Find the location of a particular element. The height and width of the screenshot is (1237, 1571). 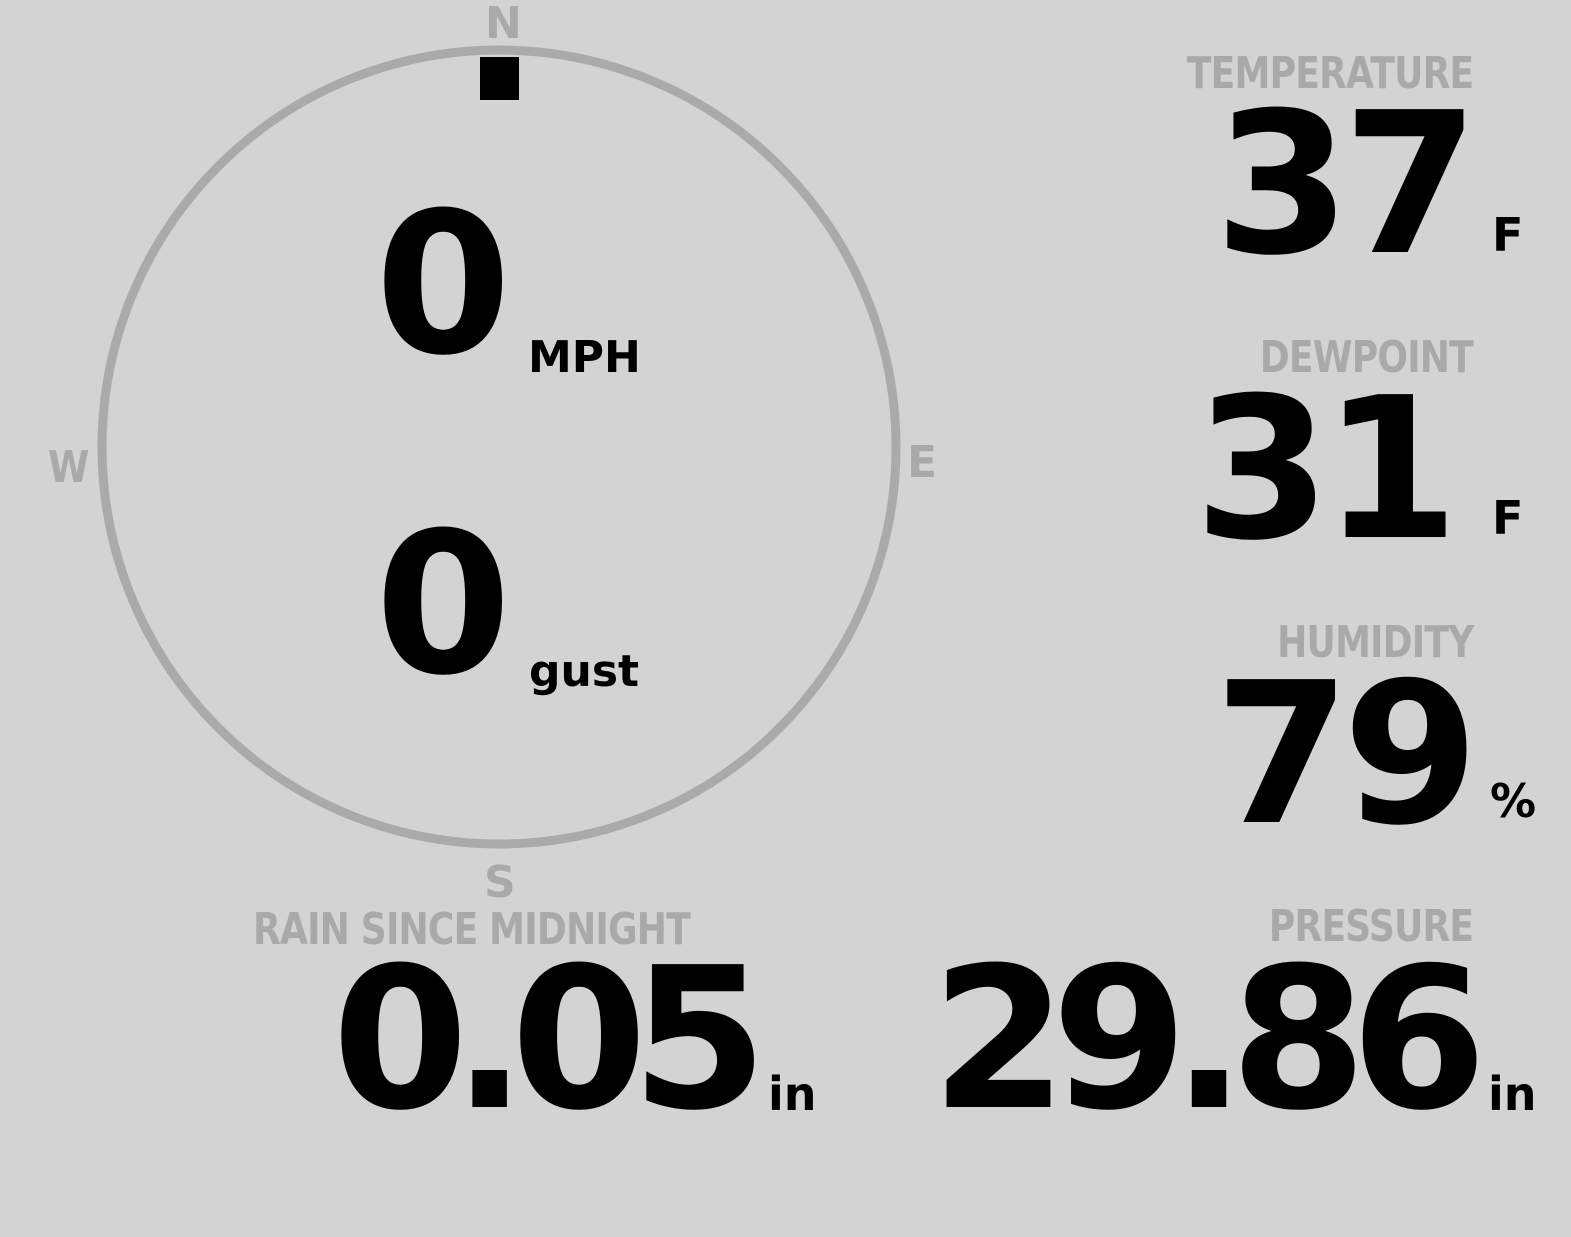

wind-direction-marker is located at coordinates (499, 78).